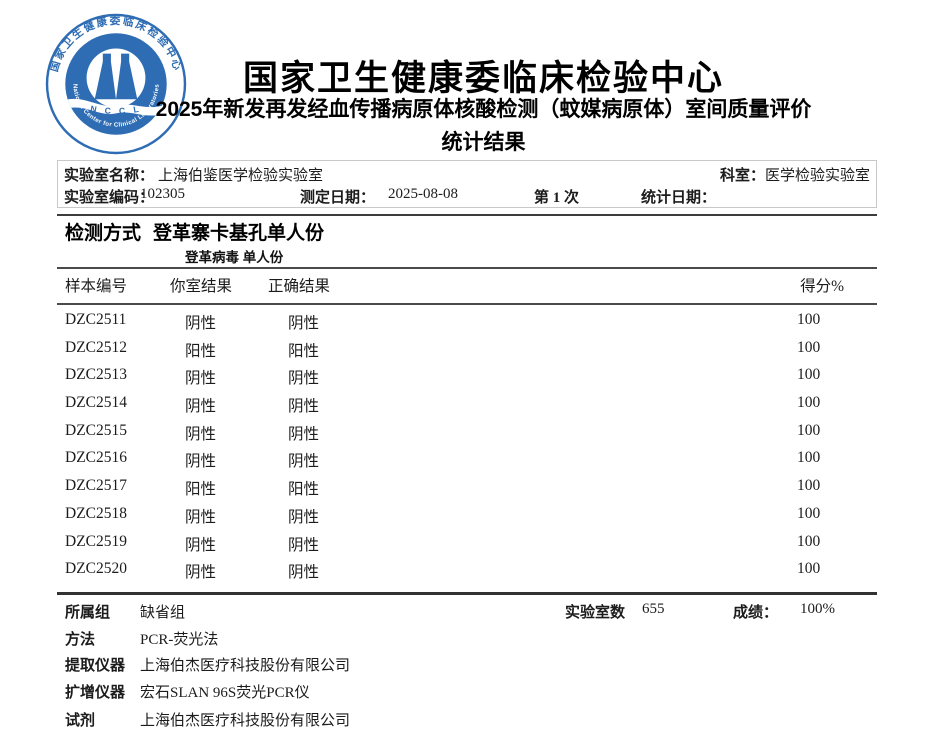 The width and height of the screenshot is (937, 733). Describe the element at coordinates (299, 286) in the screenshot. I see `col-header-correct: 正确结果` at that location.